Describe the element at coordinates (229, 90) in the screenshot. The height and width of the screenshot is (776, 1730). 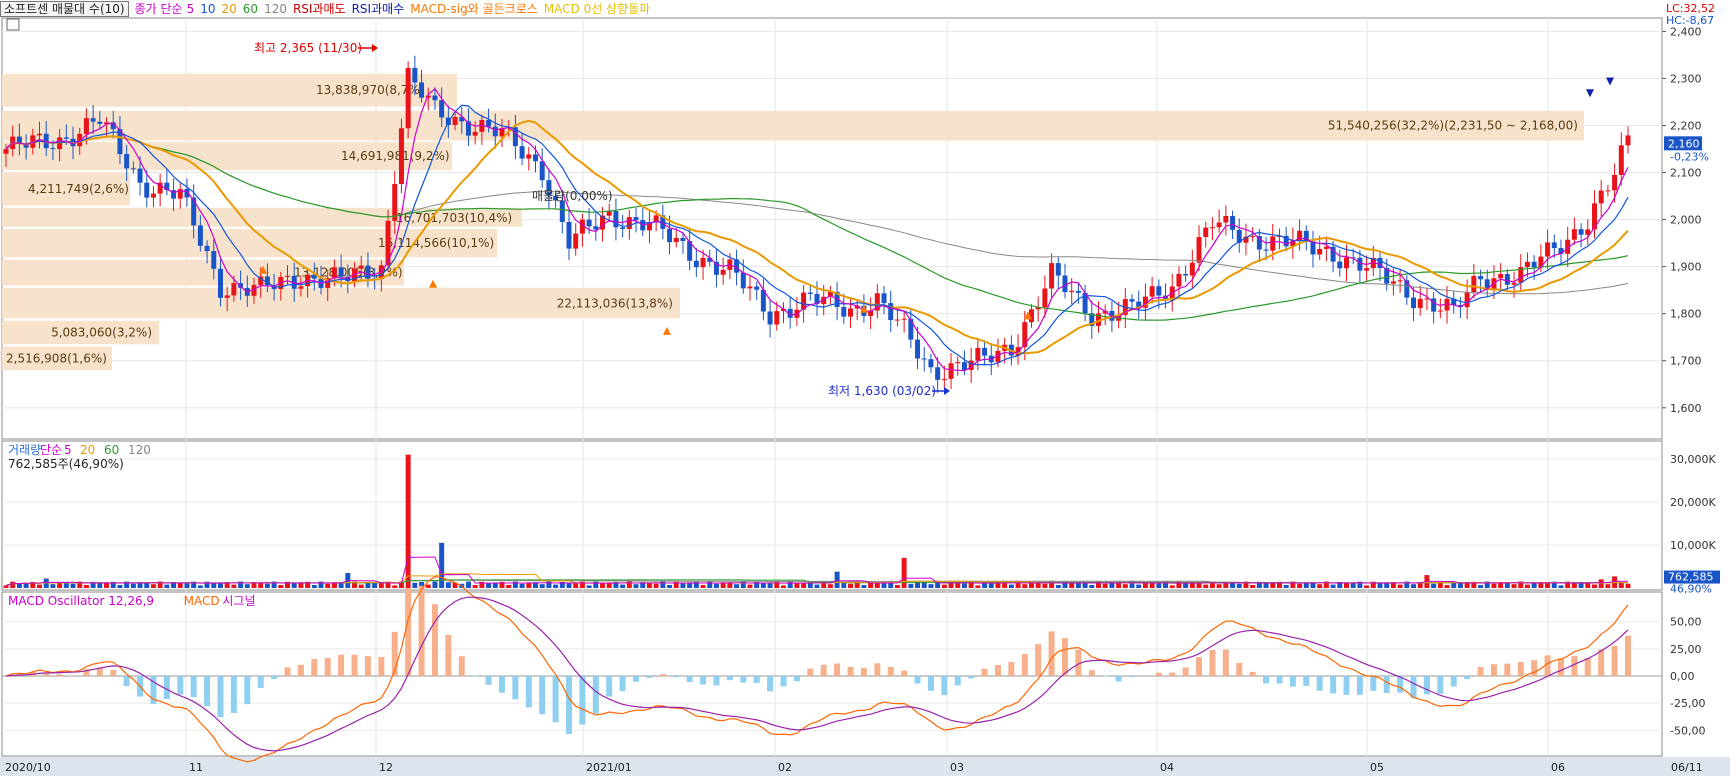
I see `volume-profile-box` at that location.